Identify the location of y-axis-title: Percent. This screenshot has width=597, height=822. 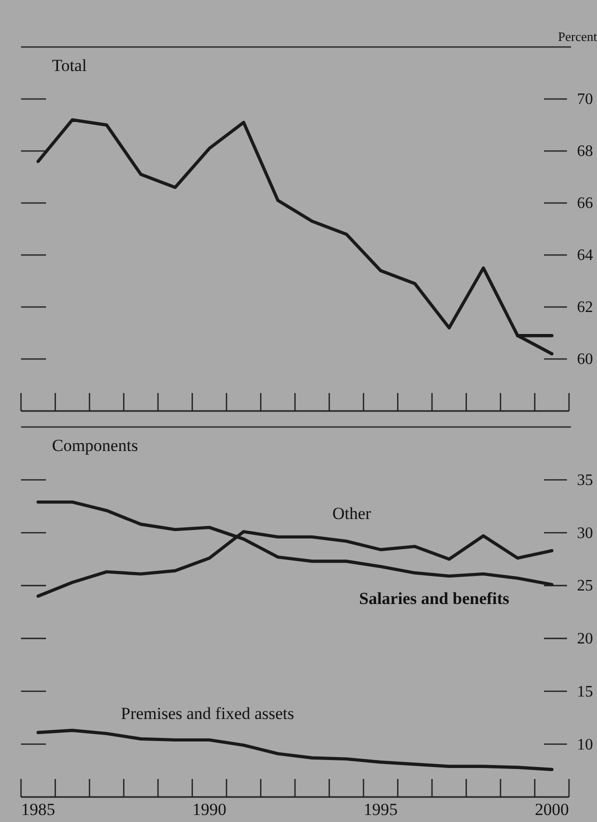
(577, 36).